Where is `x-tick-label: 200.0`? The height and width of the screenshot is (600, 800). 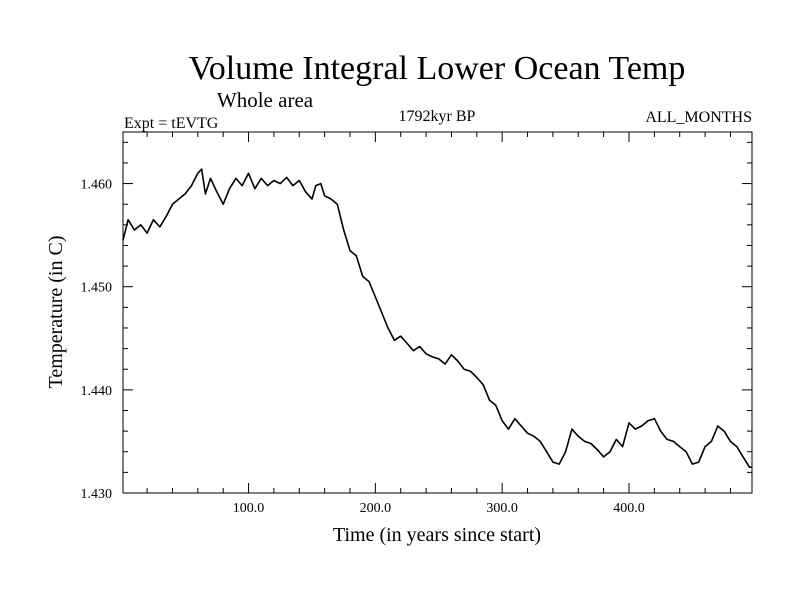
x-tick-label: 200.0 is located at coordinates (376, 508).